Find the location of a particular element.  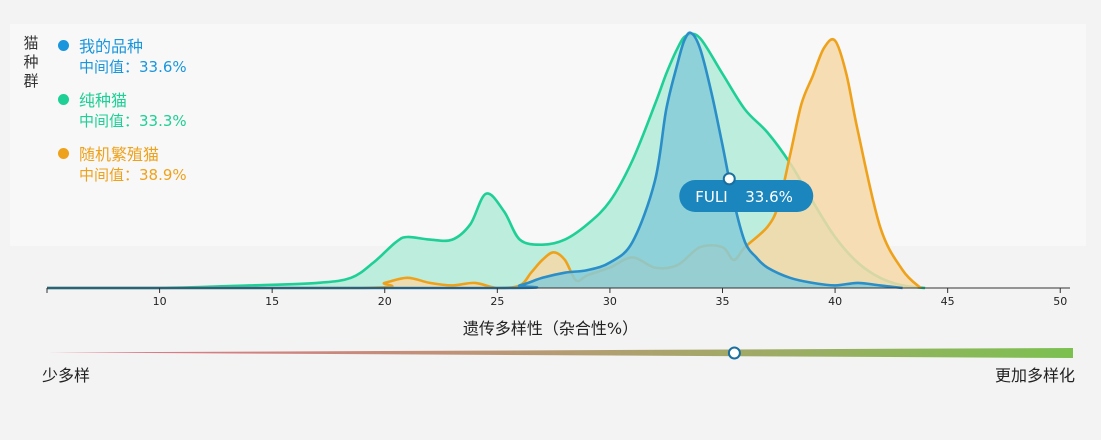

y-axis-label: 猫 种 群 is located at coordinates (31, 62).